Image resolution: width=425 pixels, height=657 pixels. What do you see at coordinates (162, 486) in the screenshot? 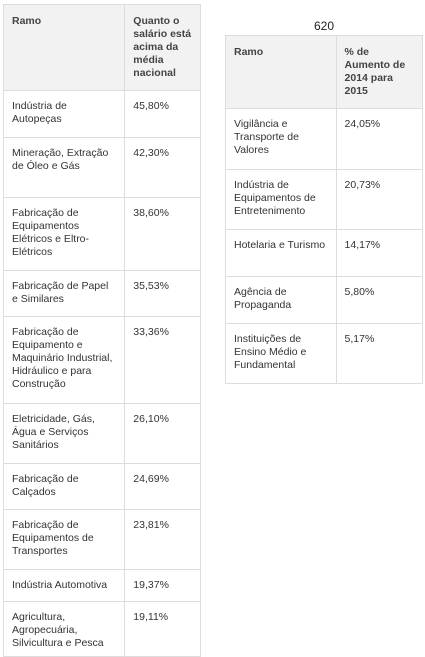
I see `row-value: 24,69%` at bounding box center [162, 486].